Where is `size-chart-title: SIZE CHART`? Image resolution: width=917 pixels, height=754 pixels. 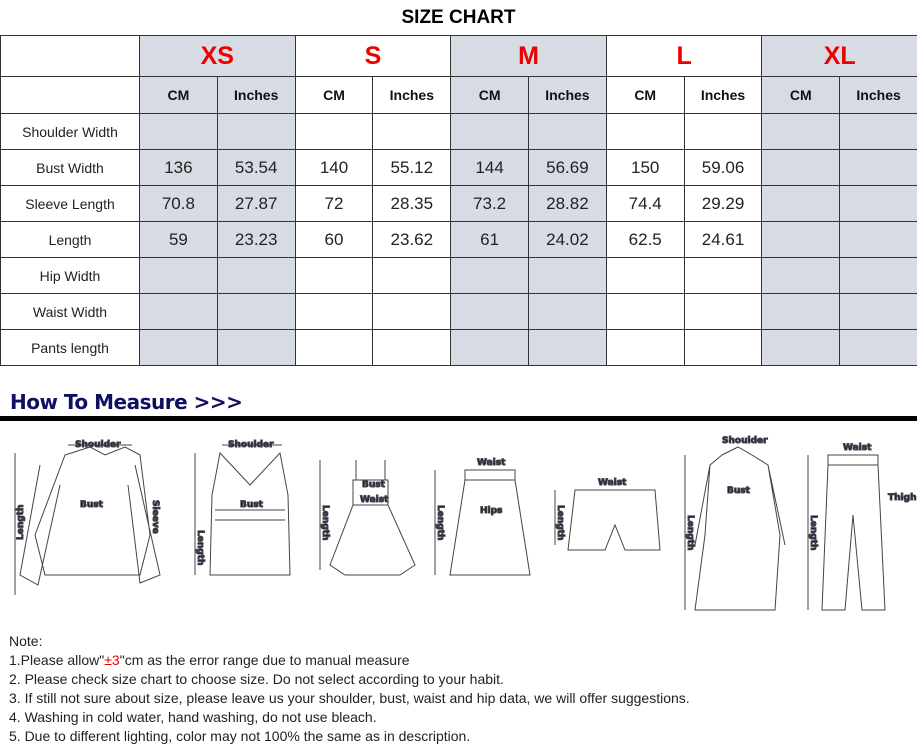 size-chart-title: SIZE CHART is located at coordinates (458, 17).